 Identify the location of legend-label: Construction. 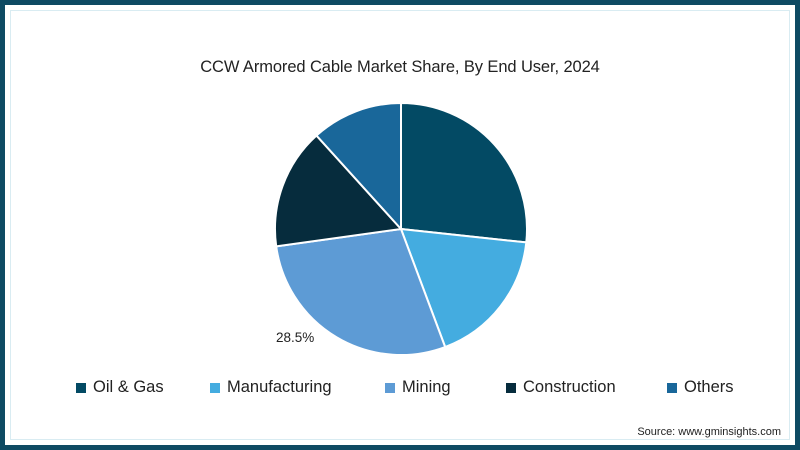
(569, 387).